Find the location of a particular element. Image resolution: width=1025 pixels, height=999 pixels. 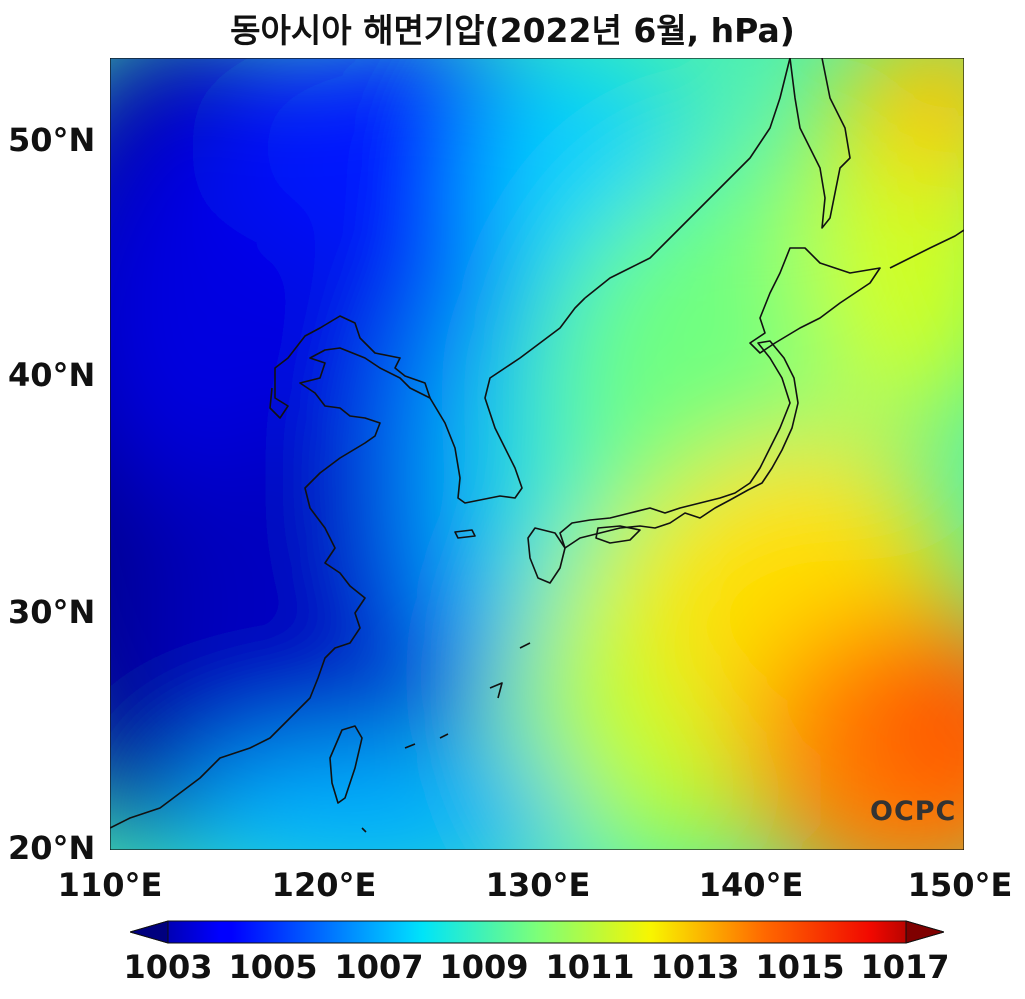

lon-label-150: 150°E is located at coordinates (960, 885).